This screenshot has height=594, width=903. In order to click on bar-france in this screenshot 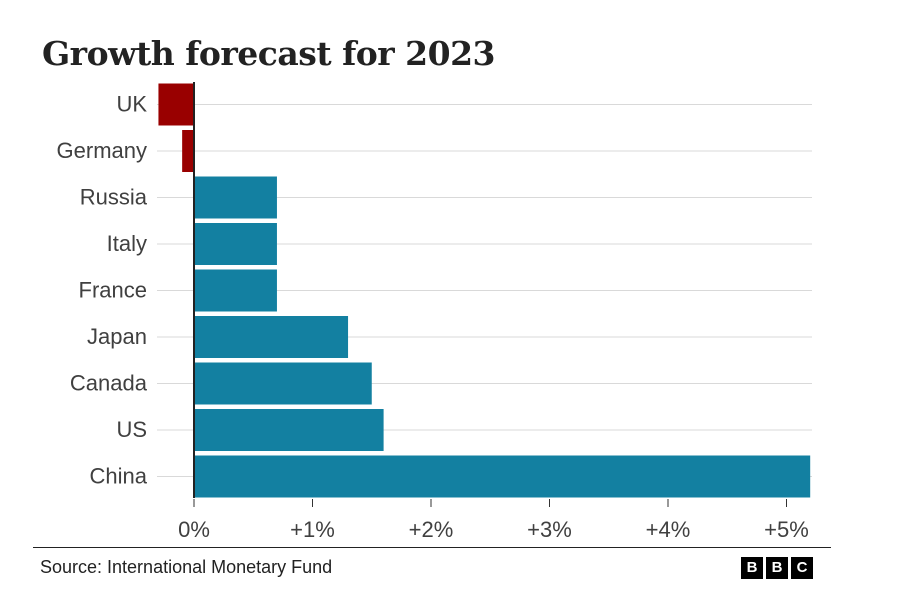, I will do `click(235, 290)`.